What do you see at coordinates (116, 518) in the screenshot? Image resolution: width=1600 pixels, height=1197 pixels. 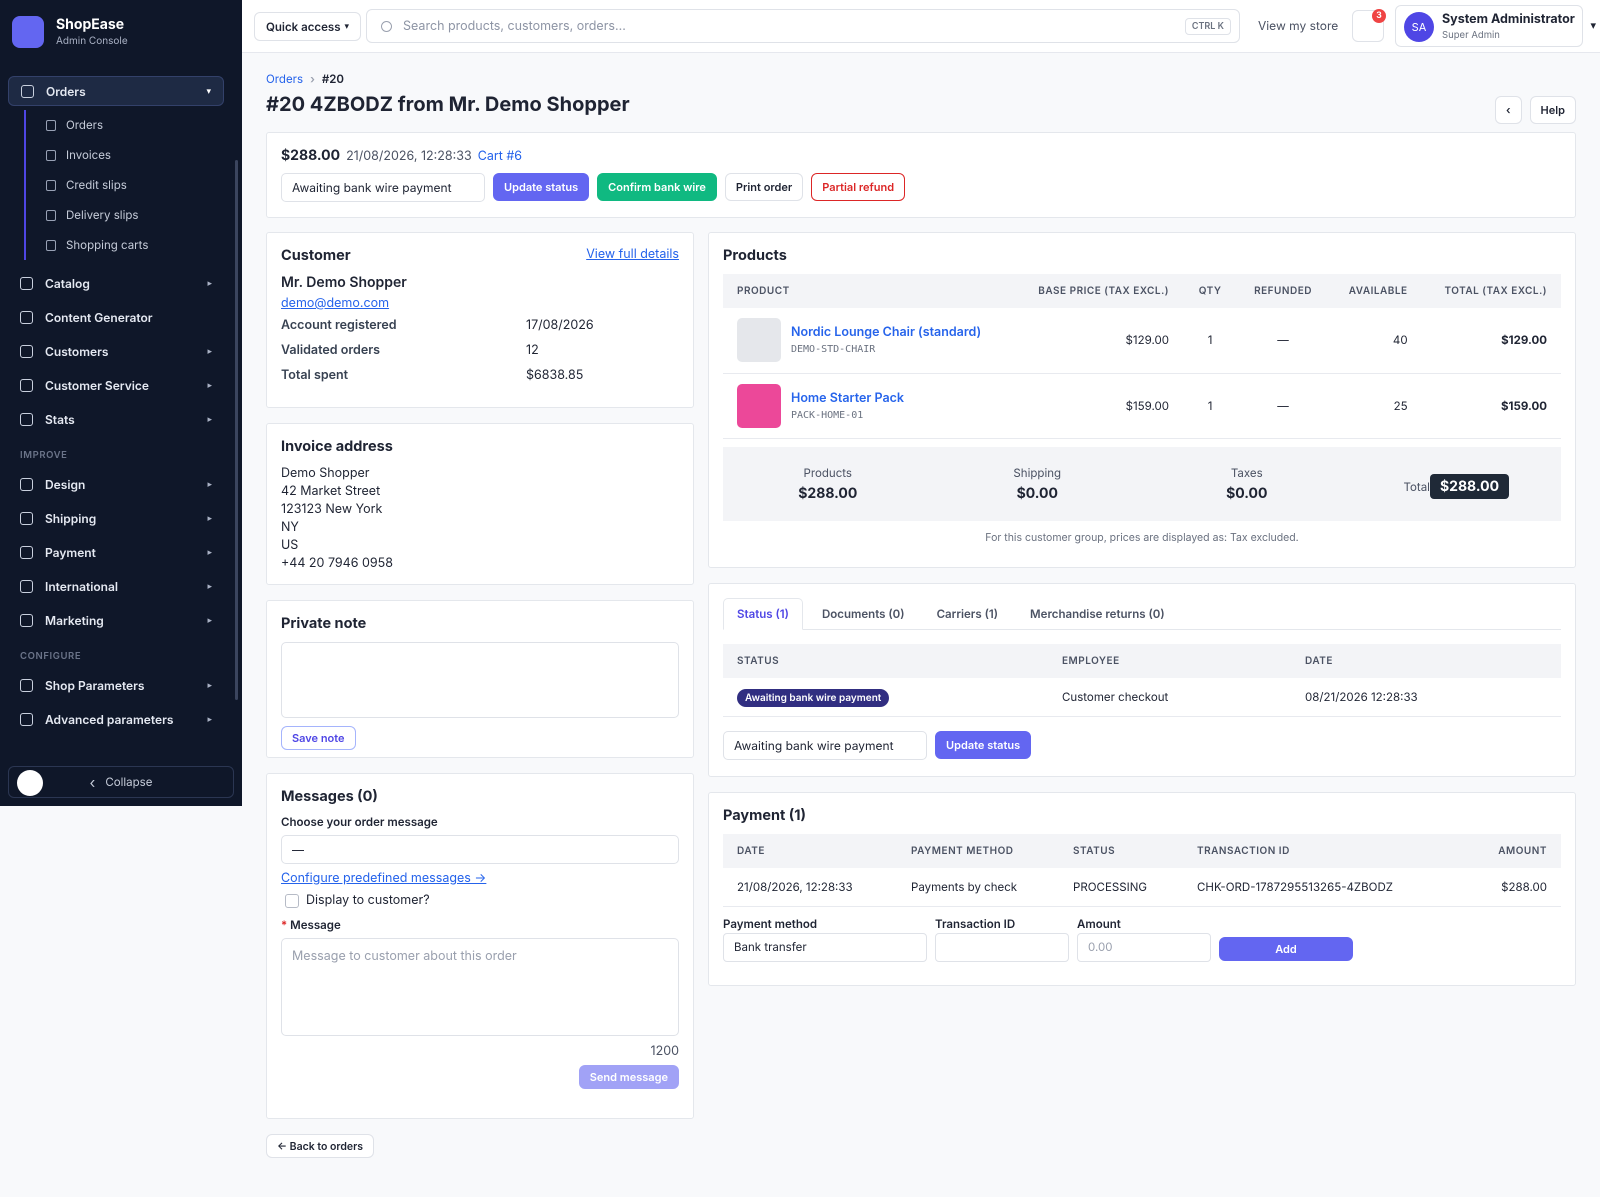 I see `menu-item: Shipping` at bounding box center [116, 518].